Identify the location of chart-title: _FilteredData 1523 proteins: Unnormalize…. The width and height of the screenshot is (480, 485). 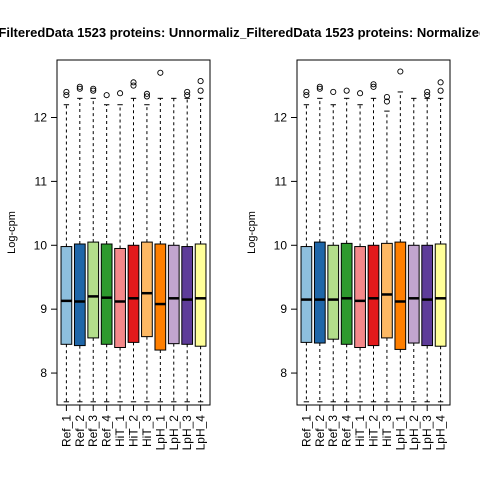
(127, 32).